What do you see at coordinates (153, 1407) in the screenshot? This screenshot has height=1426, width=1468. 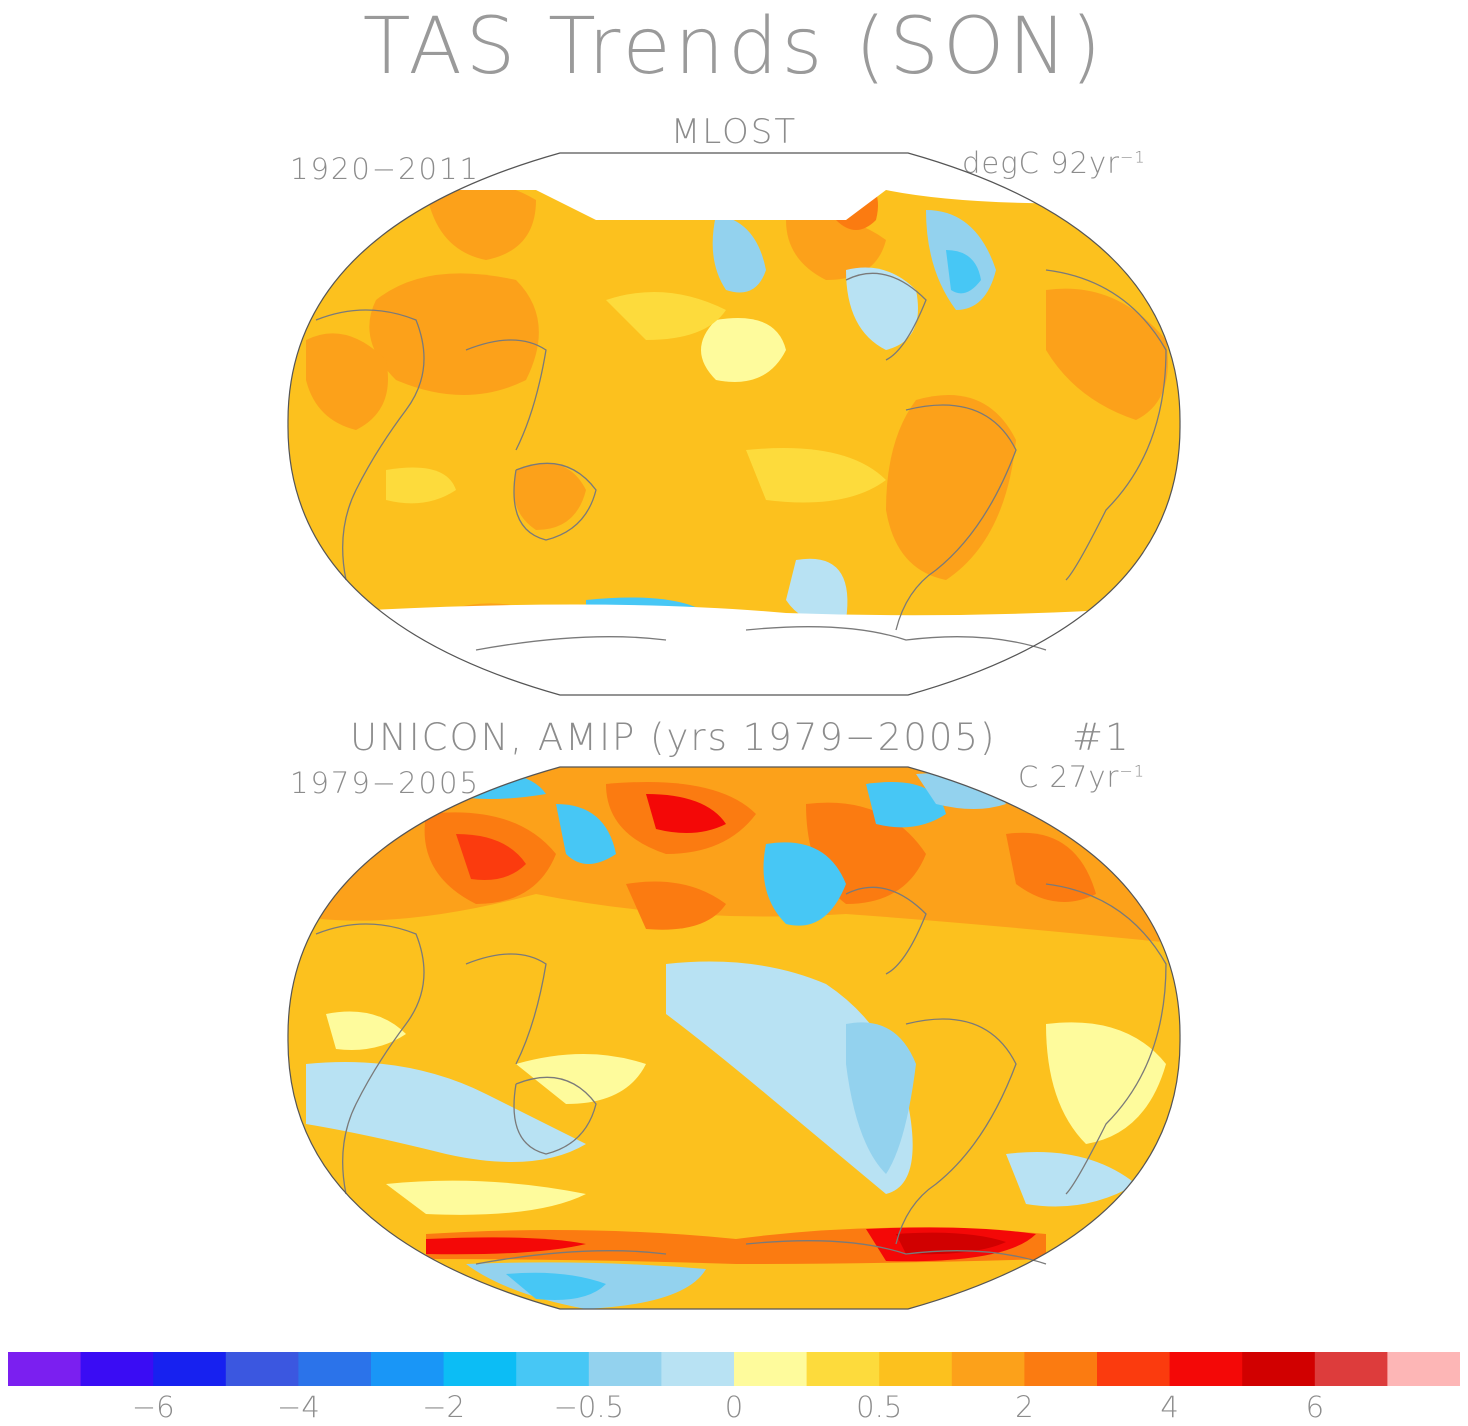 I see `colorbar-tick-label: −6` at bounding box center [153, 1407].